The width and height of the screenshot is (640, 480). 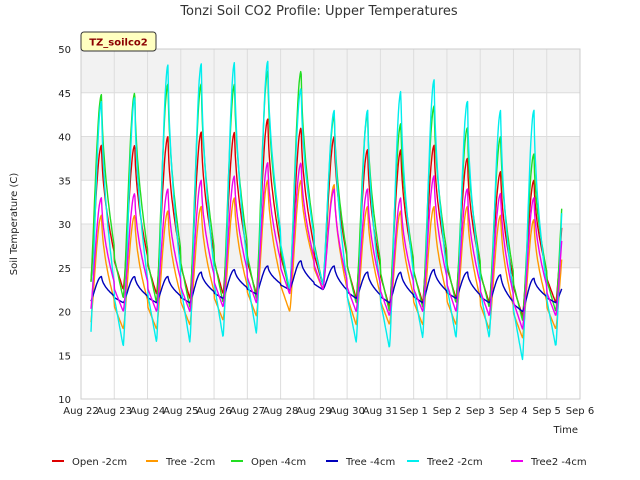 What do you see at coordinates (14, 224) in the screenshot?
I see `y-axis-label: Soil Temperature (C)` at bounding box center [14, 224].